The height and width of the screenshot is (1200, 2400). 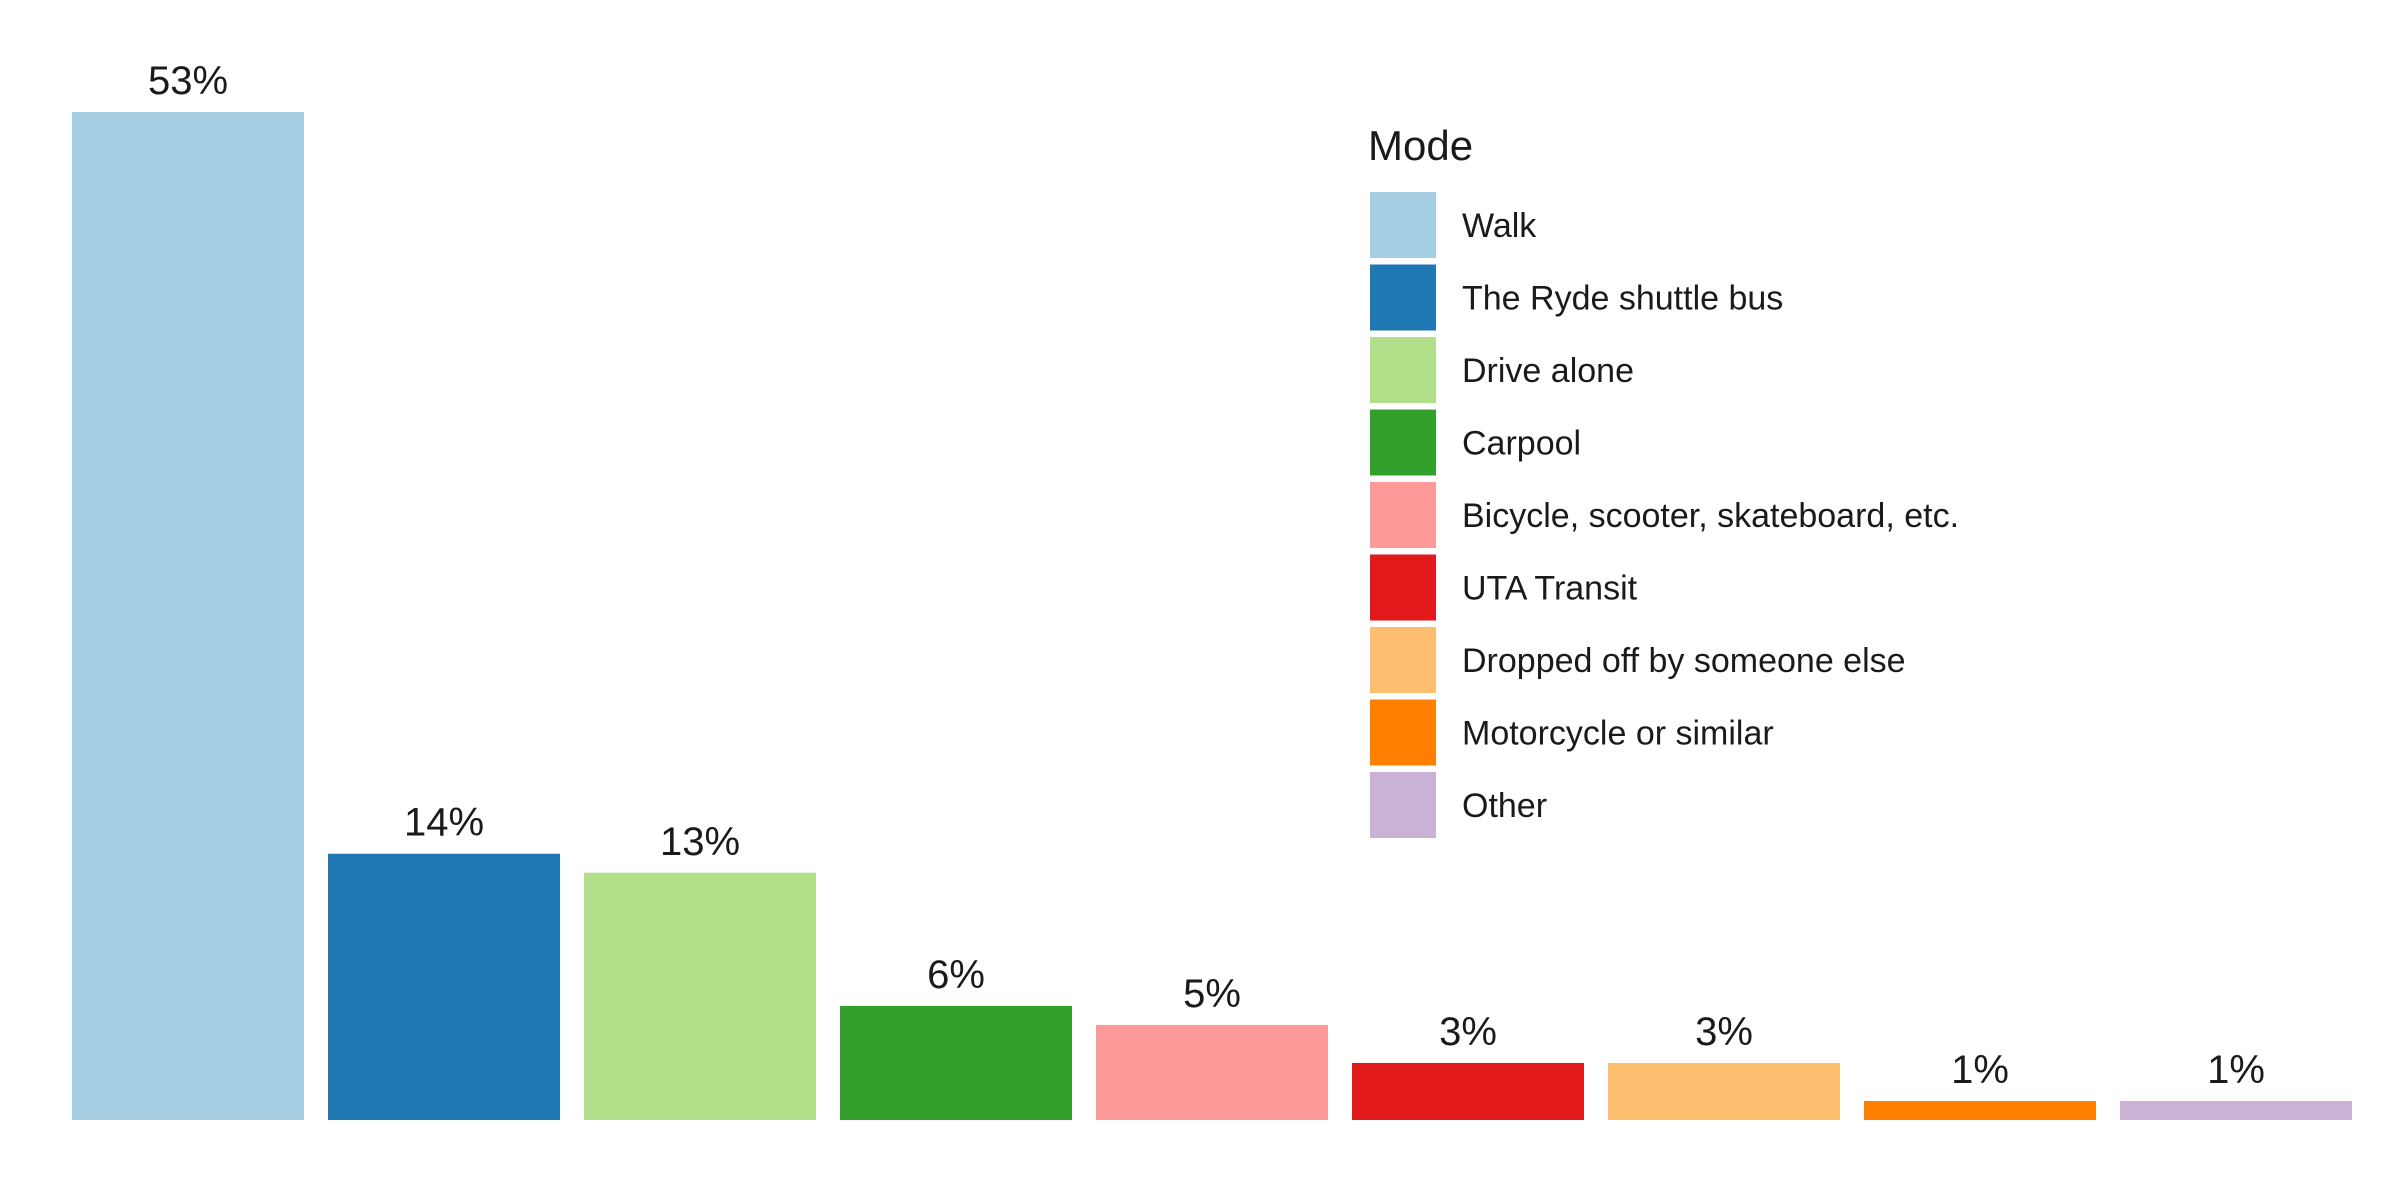 What do you see at coordinates (444, 823) in the screenshot?
I see `bar-value-label: 14%` at bounding box center [444, 823].